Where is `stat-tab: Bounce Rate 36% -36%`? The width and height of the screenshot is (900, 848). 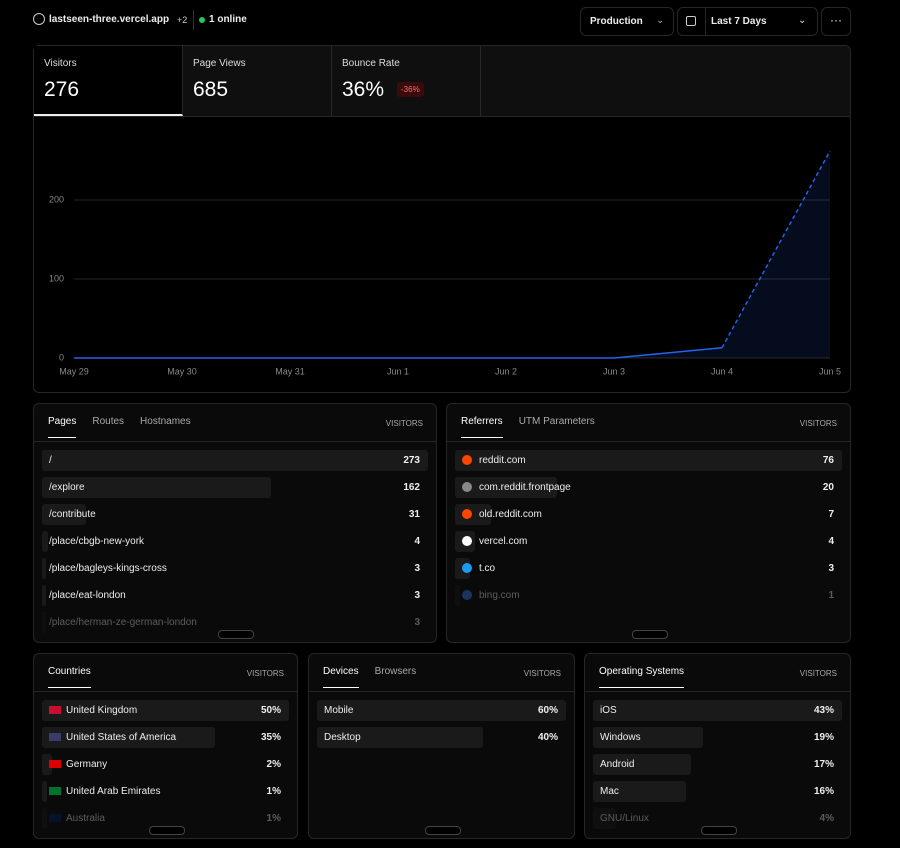
stat-tab: Bounce Rate 36% -36% is located at coordinates (406, 81).